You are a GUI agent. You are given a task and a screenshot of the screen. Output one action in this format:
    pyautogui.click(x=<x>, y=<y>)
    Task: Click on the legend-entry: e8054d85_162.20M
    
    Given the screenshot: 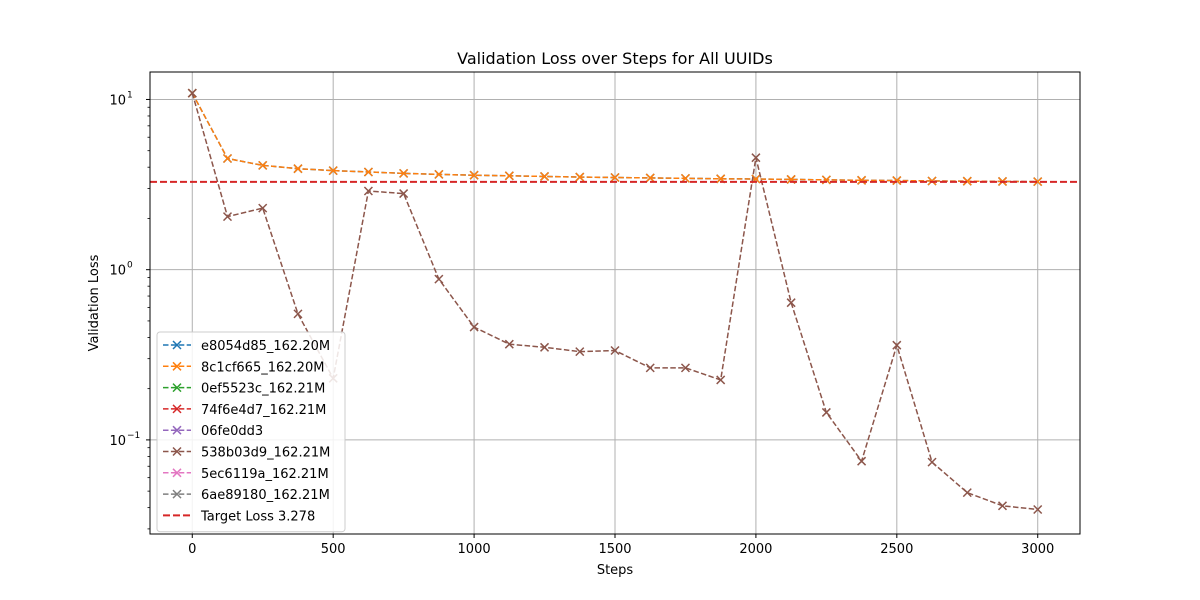 What is the action you would take?
    pyautogui.click(x=246, y=346)
    